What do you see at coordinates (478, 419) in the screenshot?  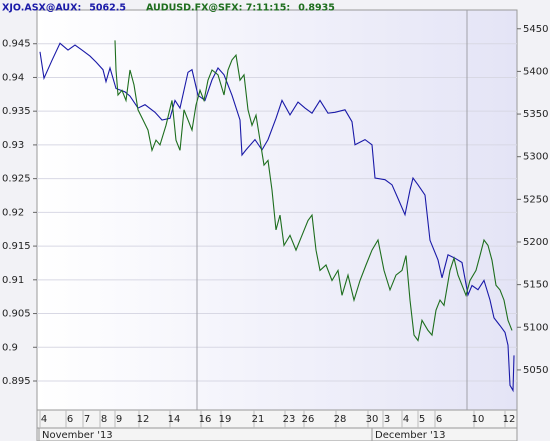 I see `x-tick-label: 10` at bounding box center [478, 419].